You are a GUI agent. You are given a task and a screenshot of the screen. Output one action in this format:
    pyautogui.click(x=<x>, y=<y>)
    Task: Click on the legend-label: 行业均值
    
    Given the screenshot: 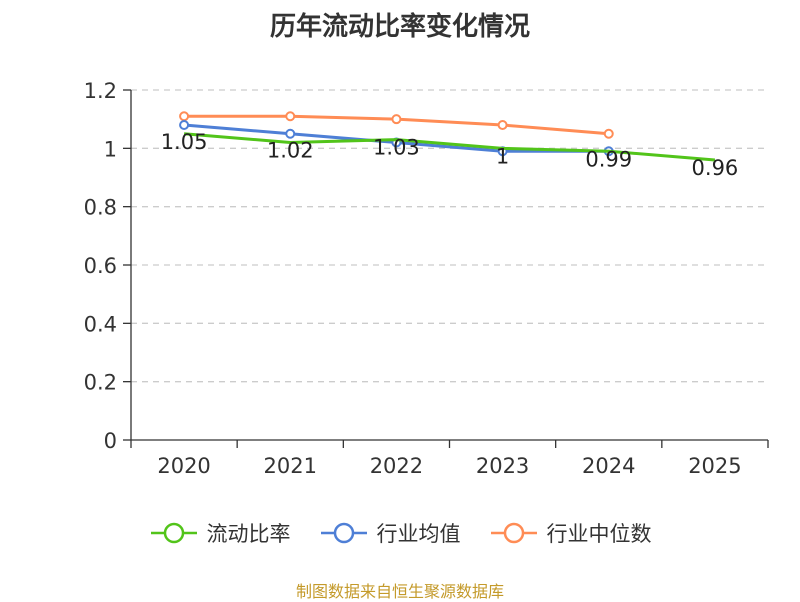 What is the action you would take?
    pyautogui.click(x=418, y=534)
    